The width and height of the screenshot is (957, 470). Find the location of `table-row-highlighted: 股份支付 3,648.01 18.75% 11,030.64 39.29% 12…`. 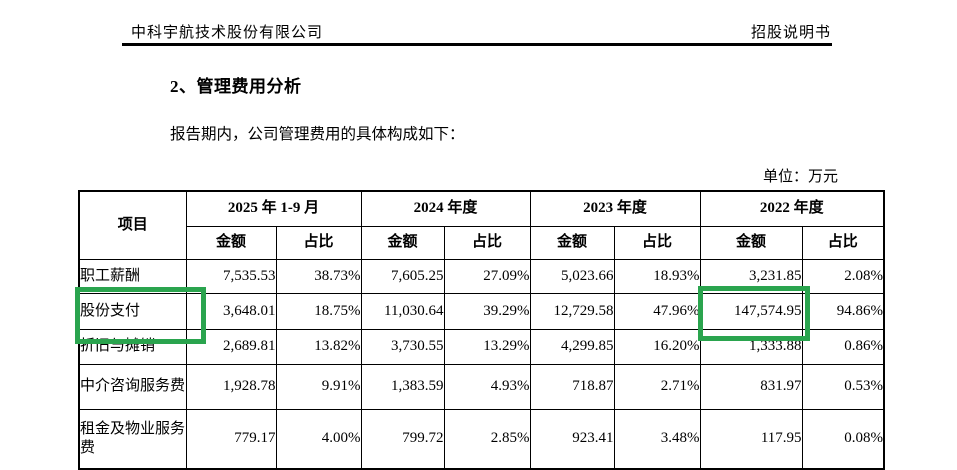

table-row-highlighted: 股份支付 3,648.01 18.75% 11,030.64 39.29% 12… is located at coordinates (481, 311).